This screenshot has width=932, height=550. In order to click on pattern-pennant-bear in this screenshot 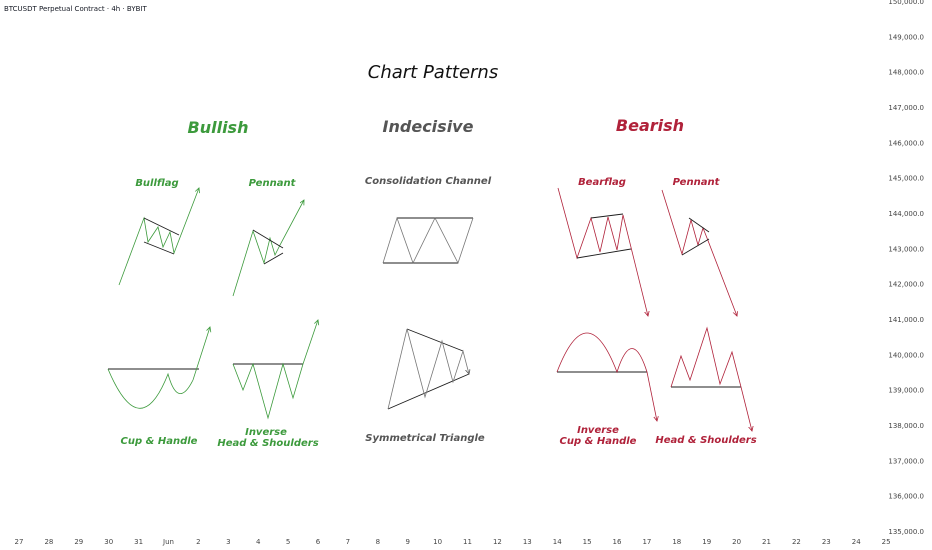, I will do `click(699, 252)`.